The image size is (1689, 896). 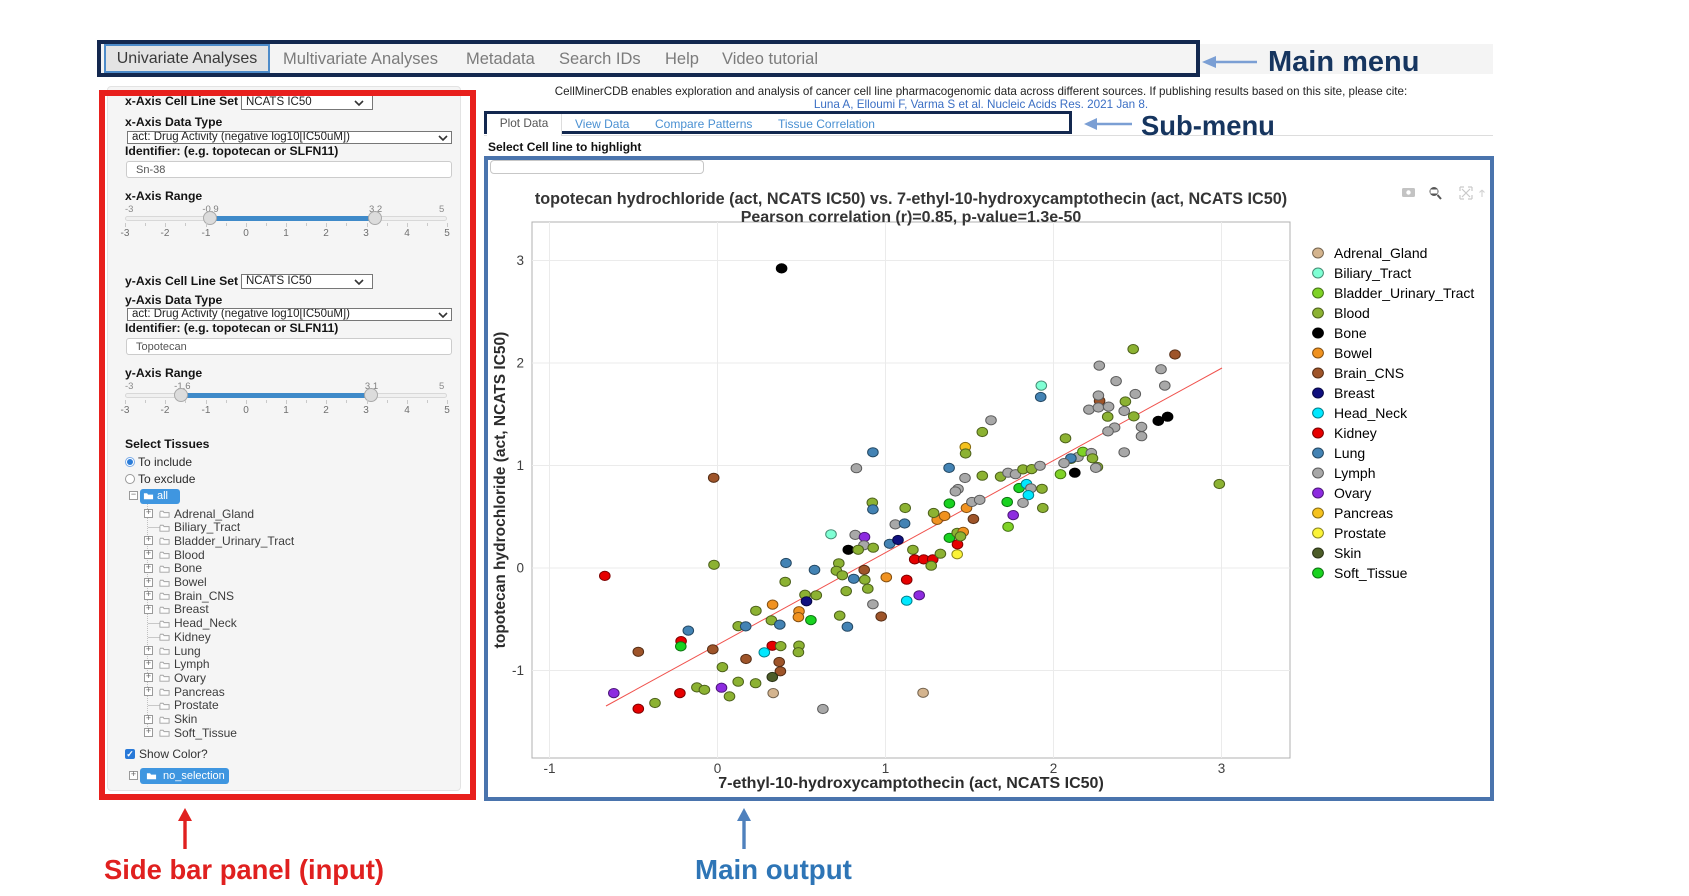 I want to click on svg-text: Brain_CNS, so click(x=1369, y=373).